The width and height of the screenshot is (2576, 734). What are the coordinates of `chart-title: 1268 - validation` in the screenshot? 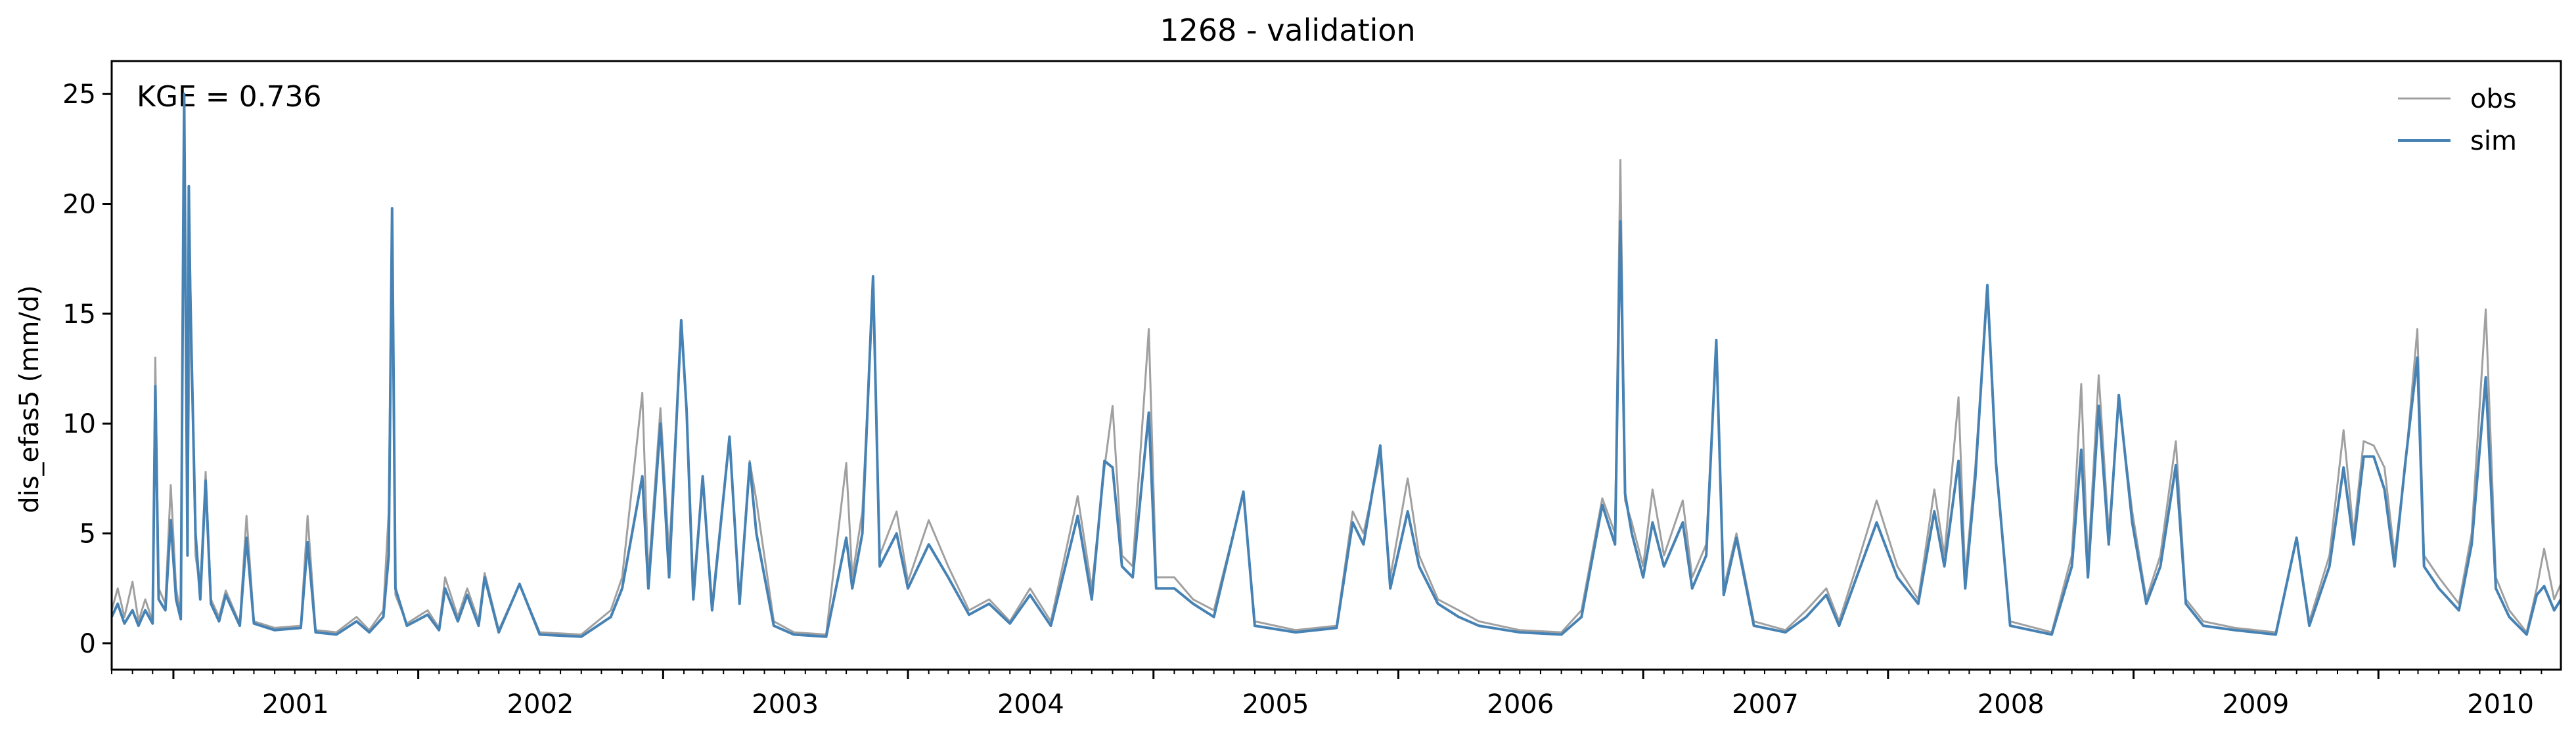 It's located at (1287, 30).